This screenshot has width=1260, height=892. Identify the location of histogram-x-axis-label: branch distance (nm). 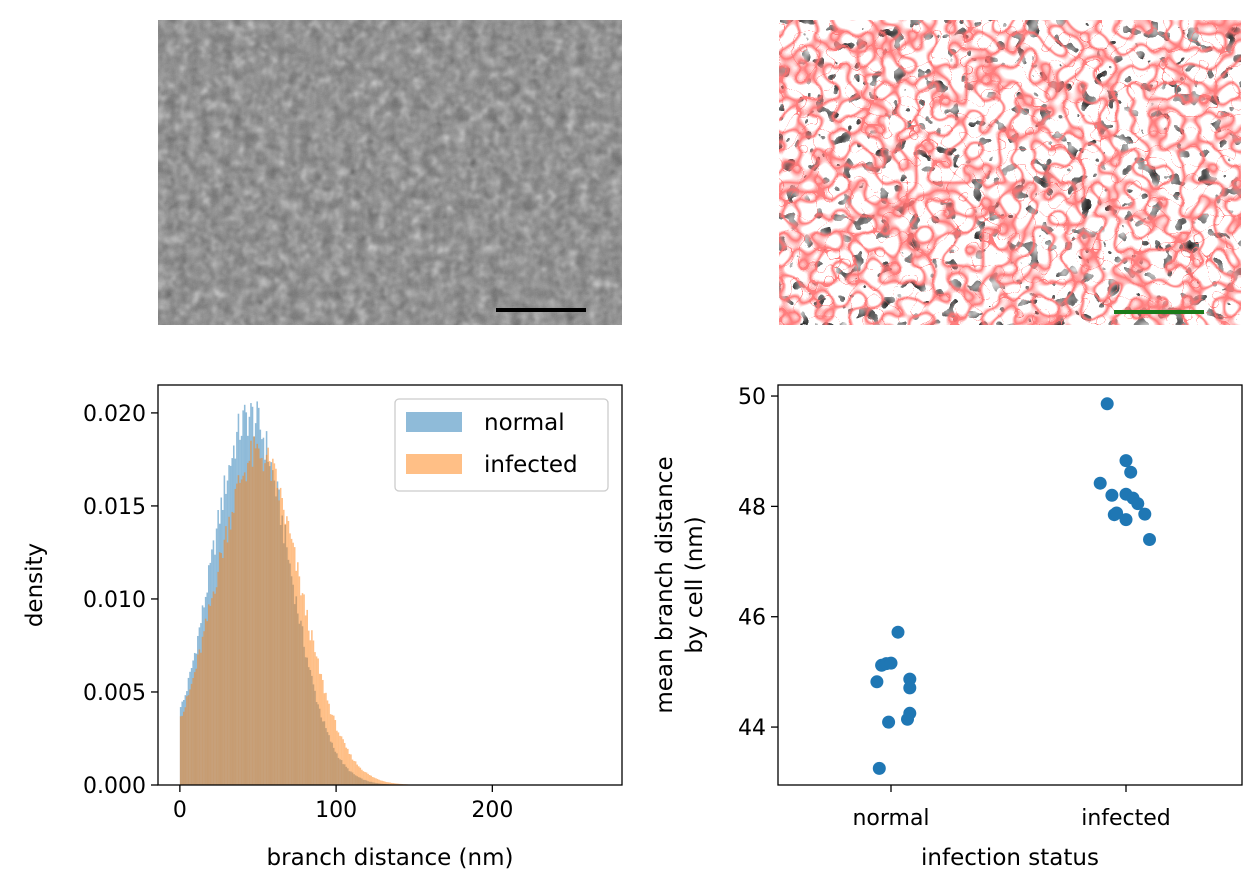
(390, 858).